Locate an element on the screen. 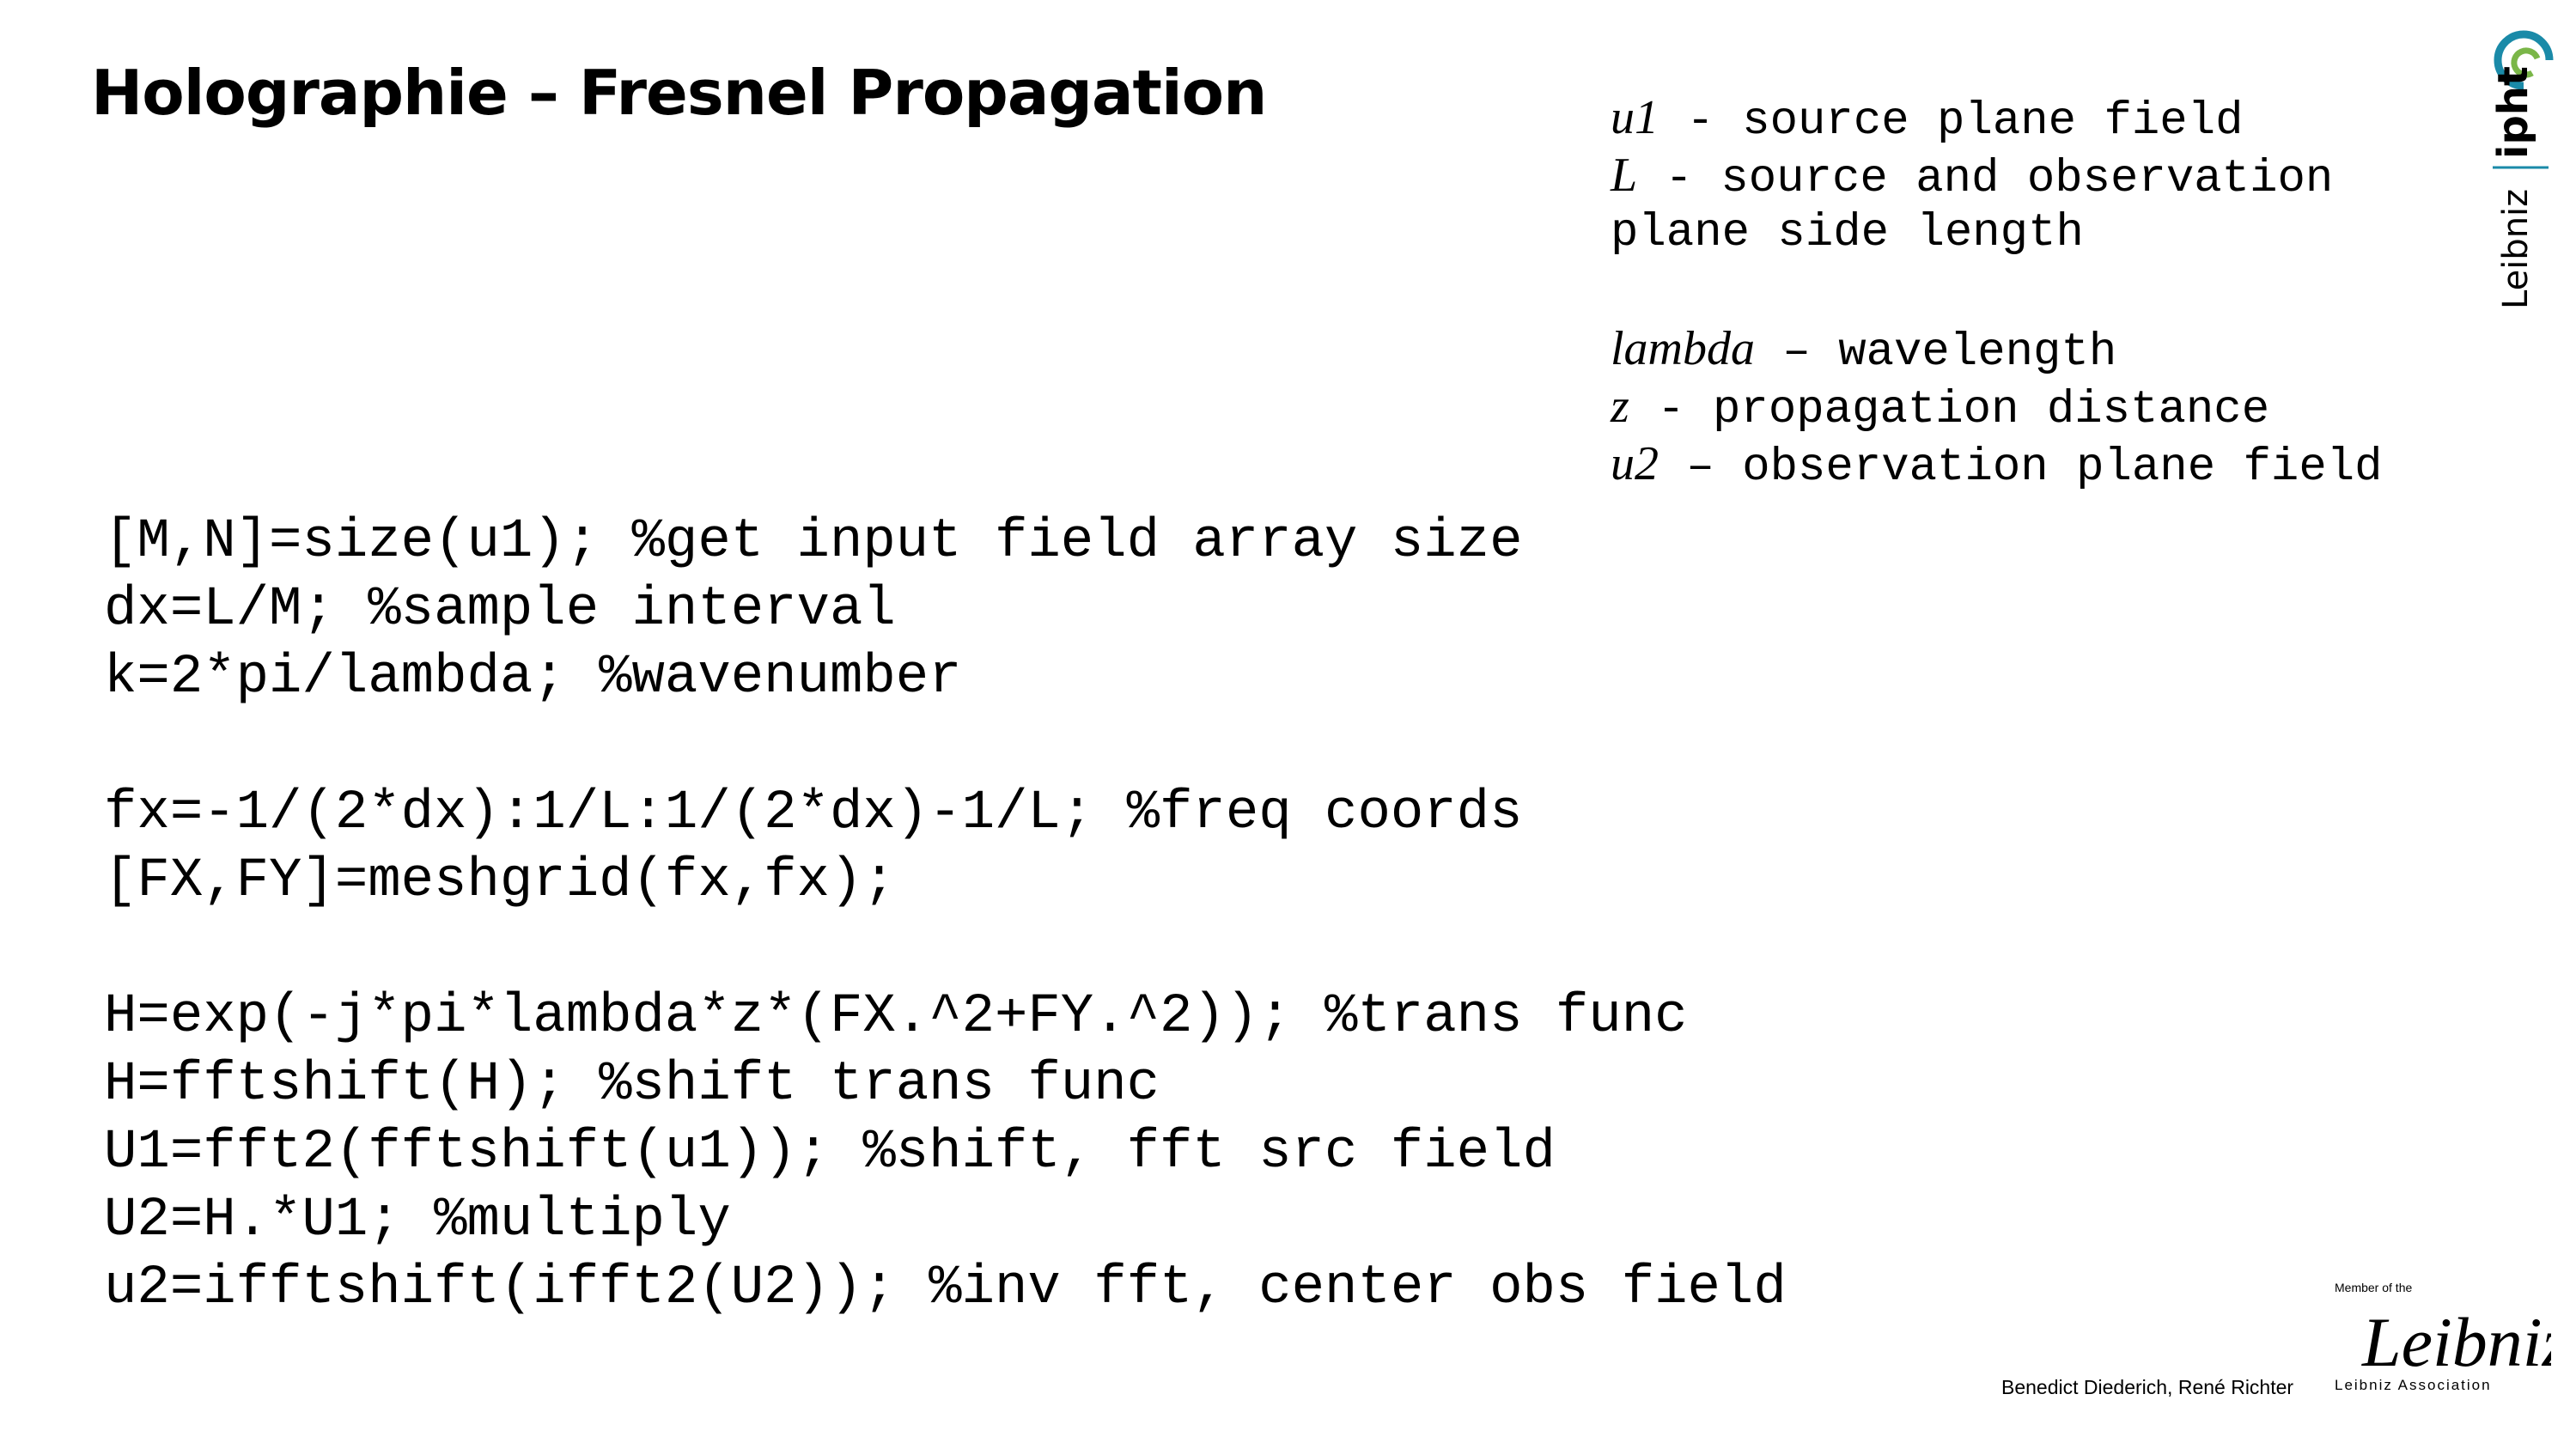  description: - propagation distance is located at coordinates (1949, 410).